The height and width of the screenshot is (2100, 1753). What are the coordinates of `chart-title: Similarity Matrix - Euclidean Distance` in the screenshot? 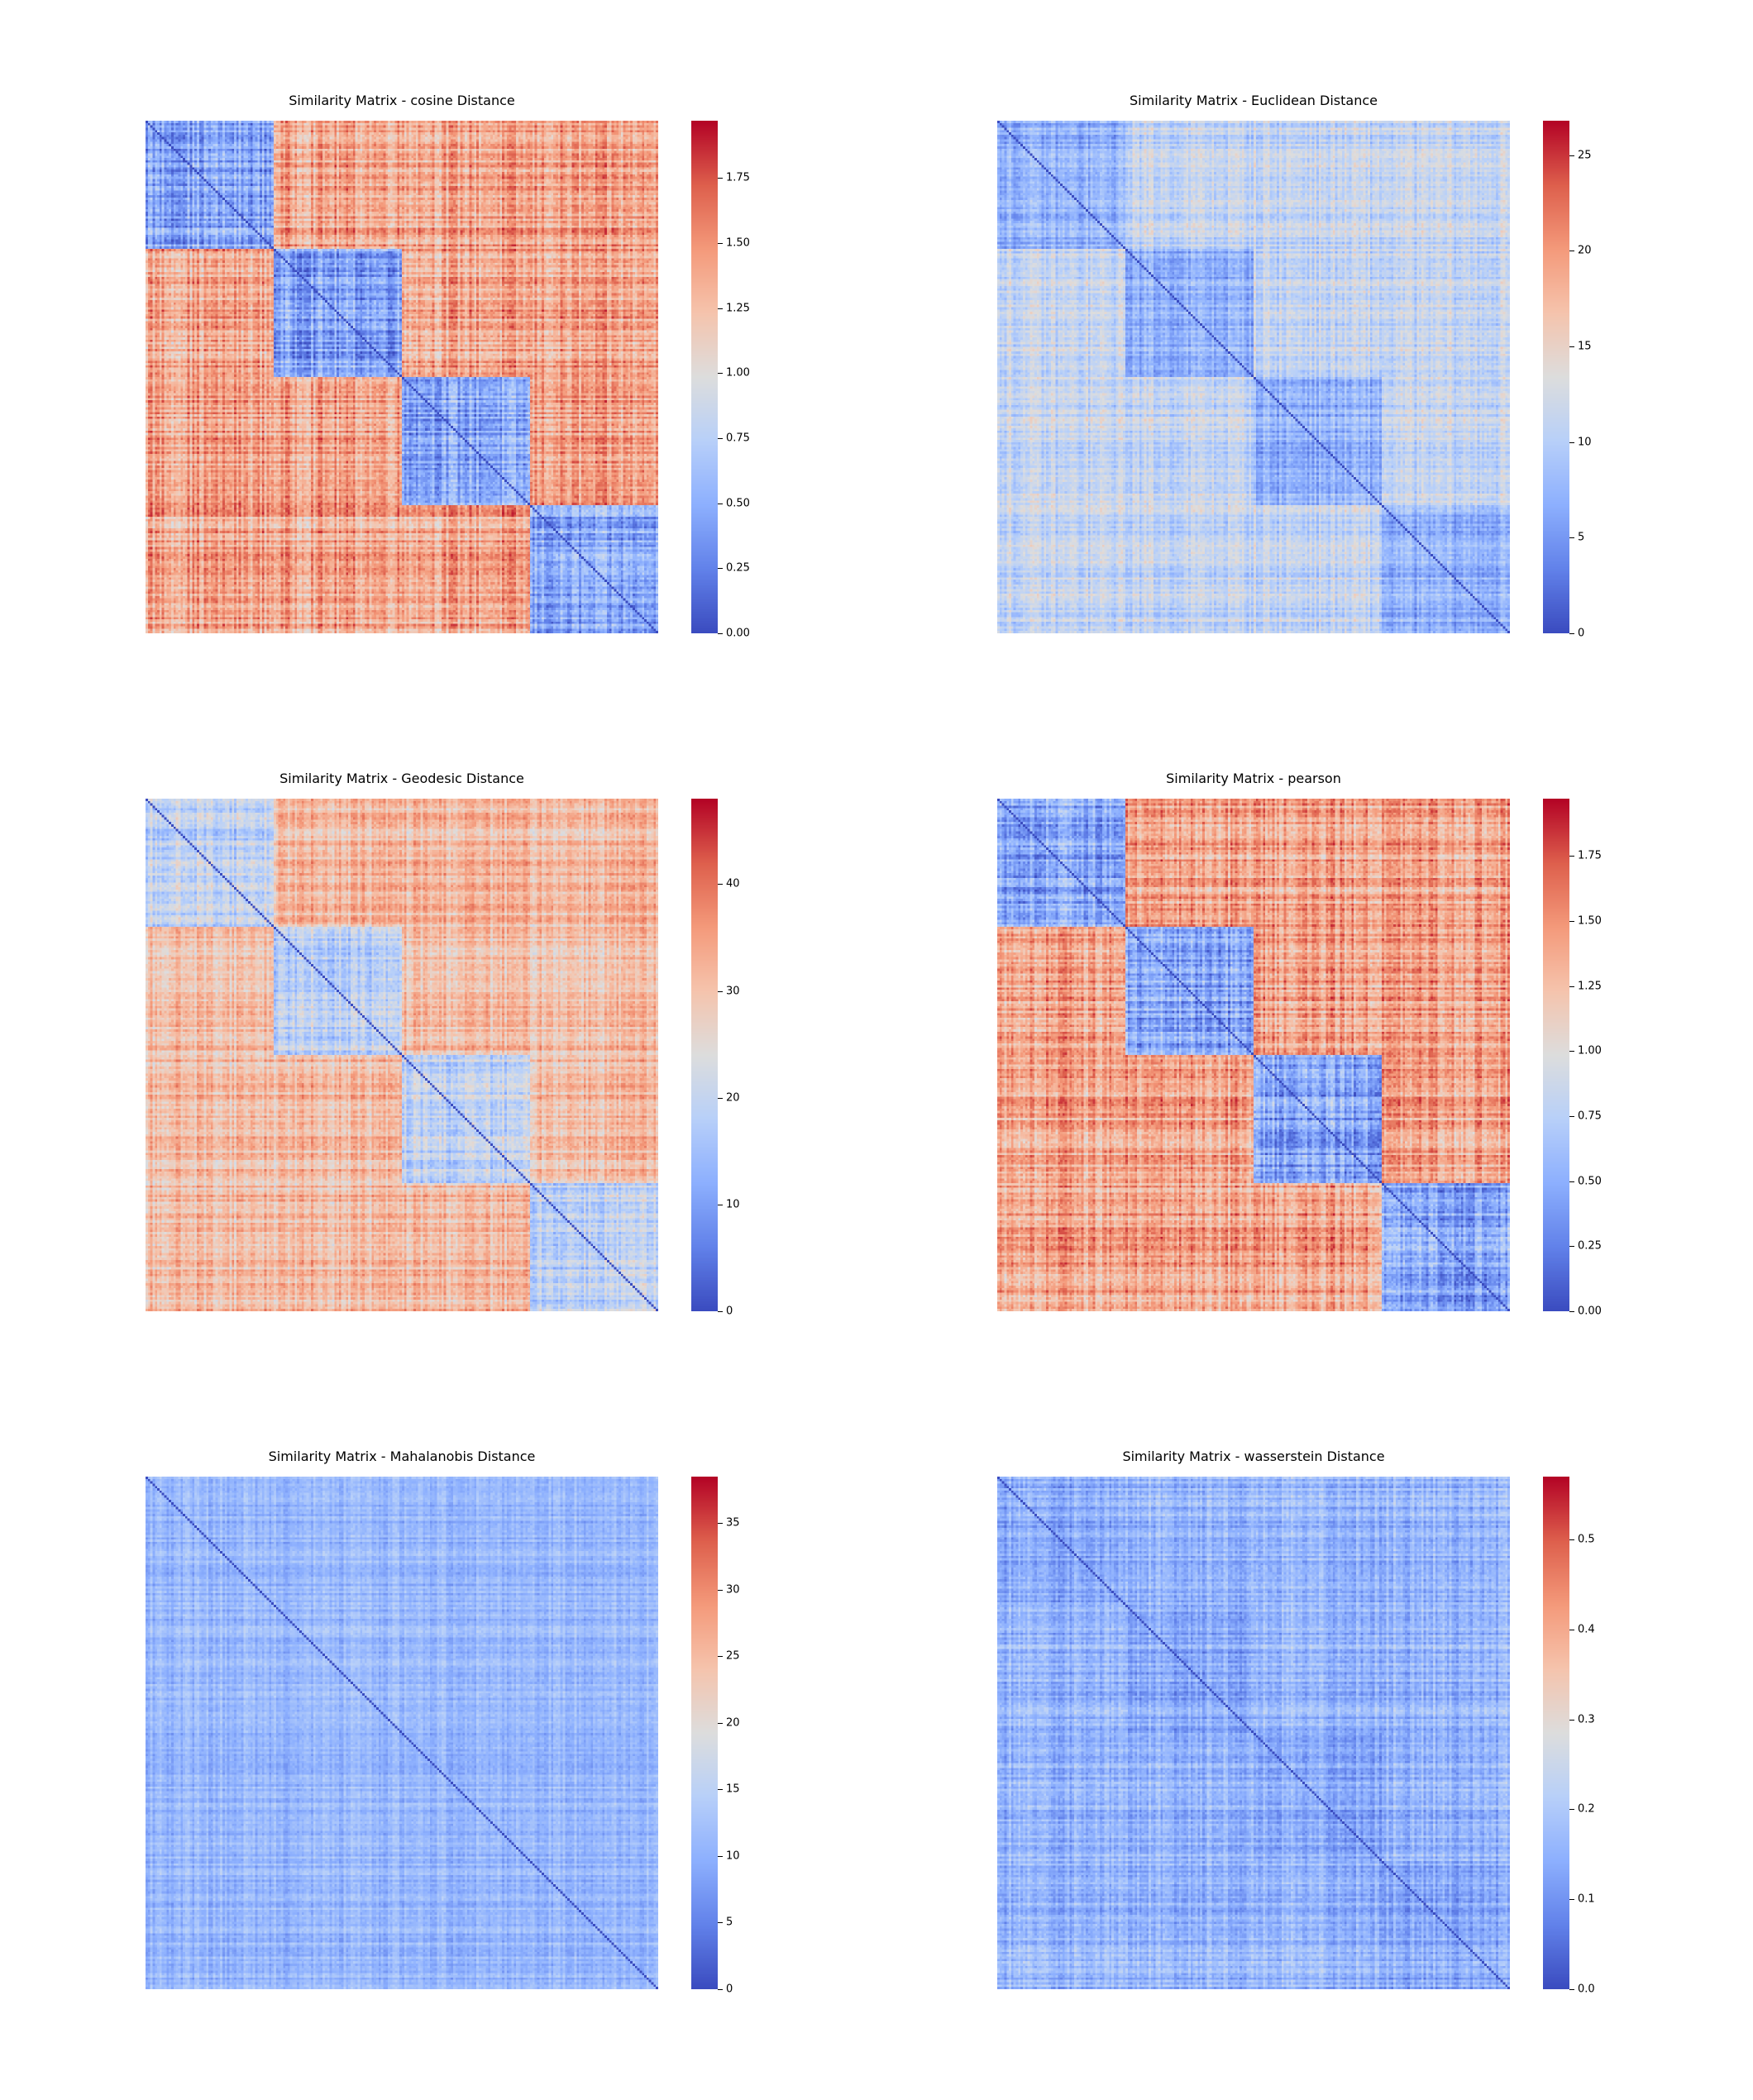 It's located at (1254, 100).